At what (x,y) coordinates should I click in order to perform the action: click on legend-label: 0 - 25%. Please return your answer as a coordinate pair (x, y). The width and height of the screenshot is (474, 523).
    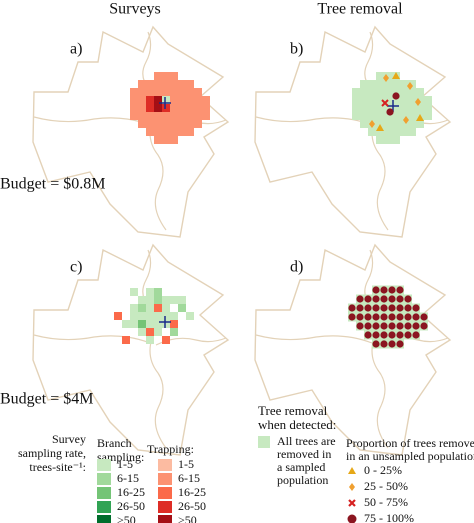
    Looking at the image, I should click on (383, 470).